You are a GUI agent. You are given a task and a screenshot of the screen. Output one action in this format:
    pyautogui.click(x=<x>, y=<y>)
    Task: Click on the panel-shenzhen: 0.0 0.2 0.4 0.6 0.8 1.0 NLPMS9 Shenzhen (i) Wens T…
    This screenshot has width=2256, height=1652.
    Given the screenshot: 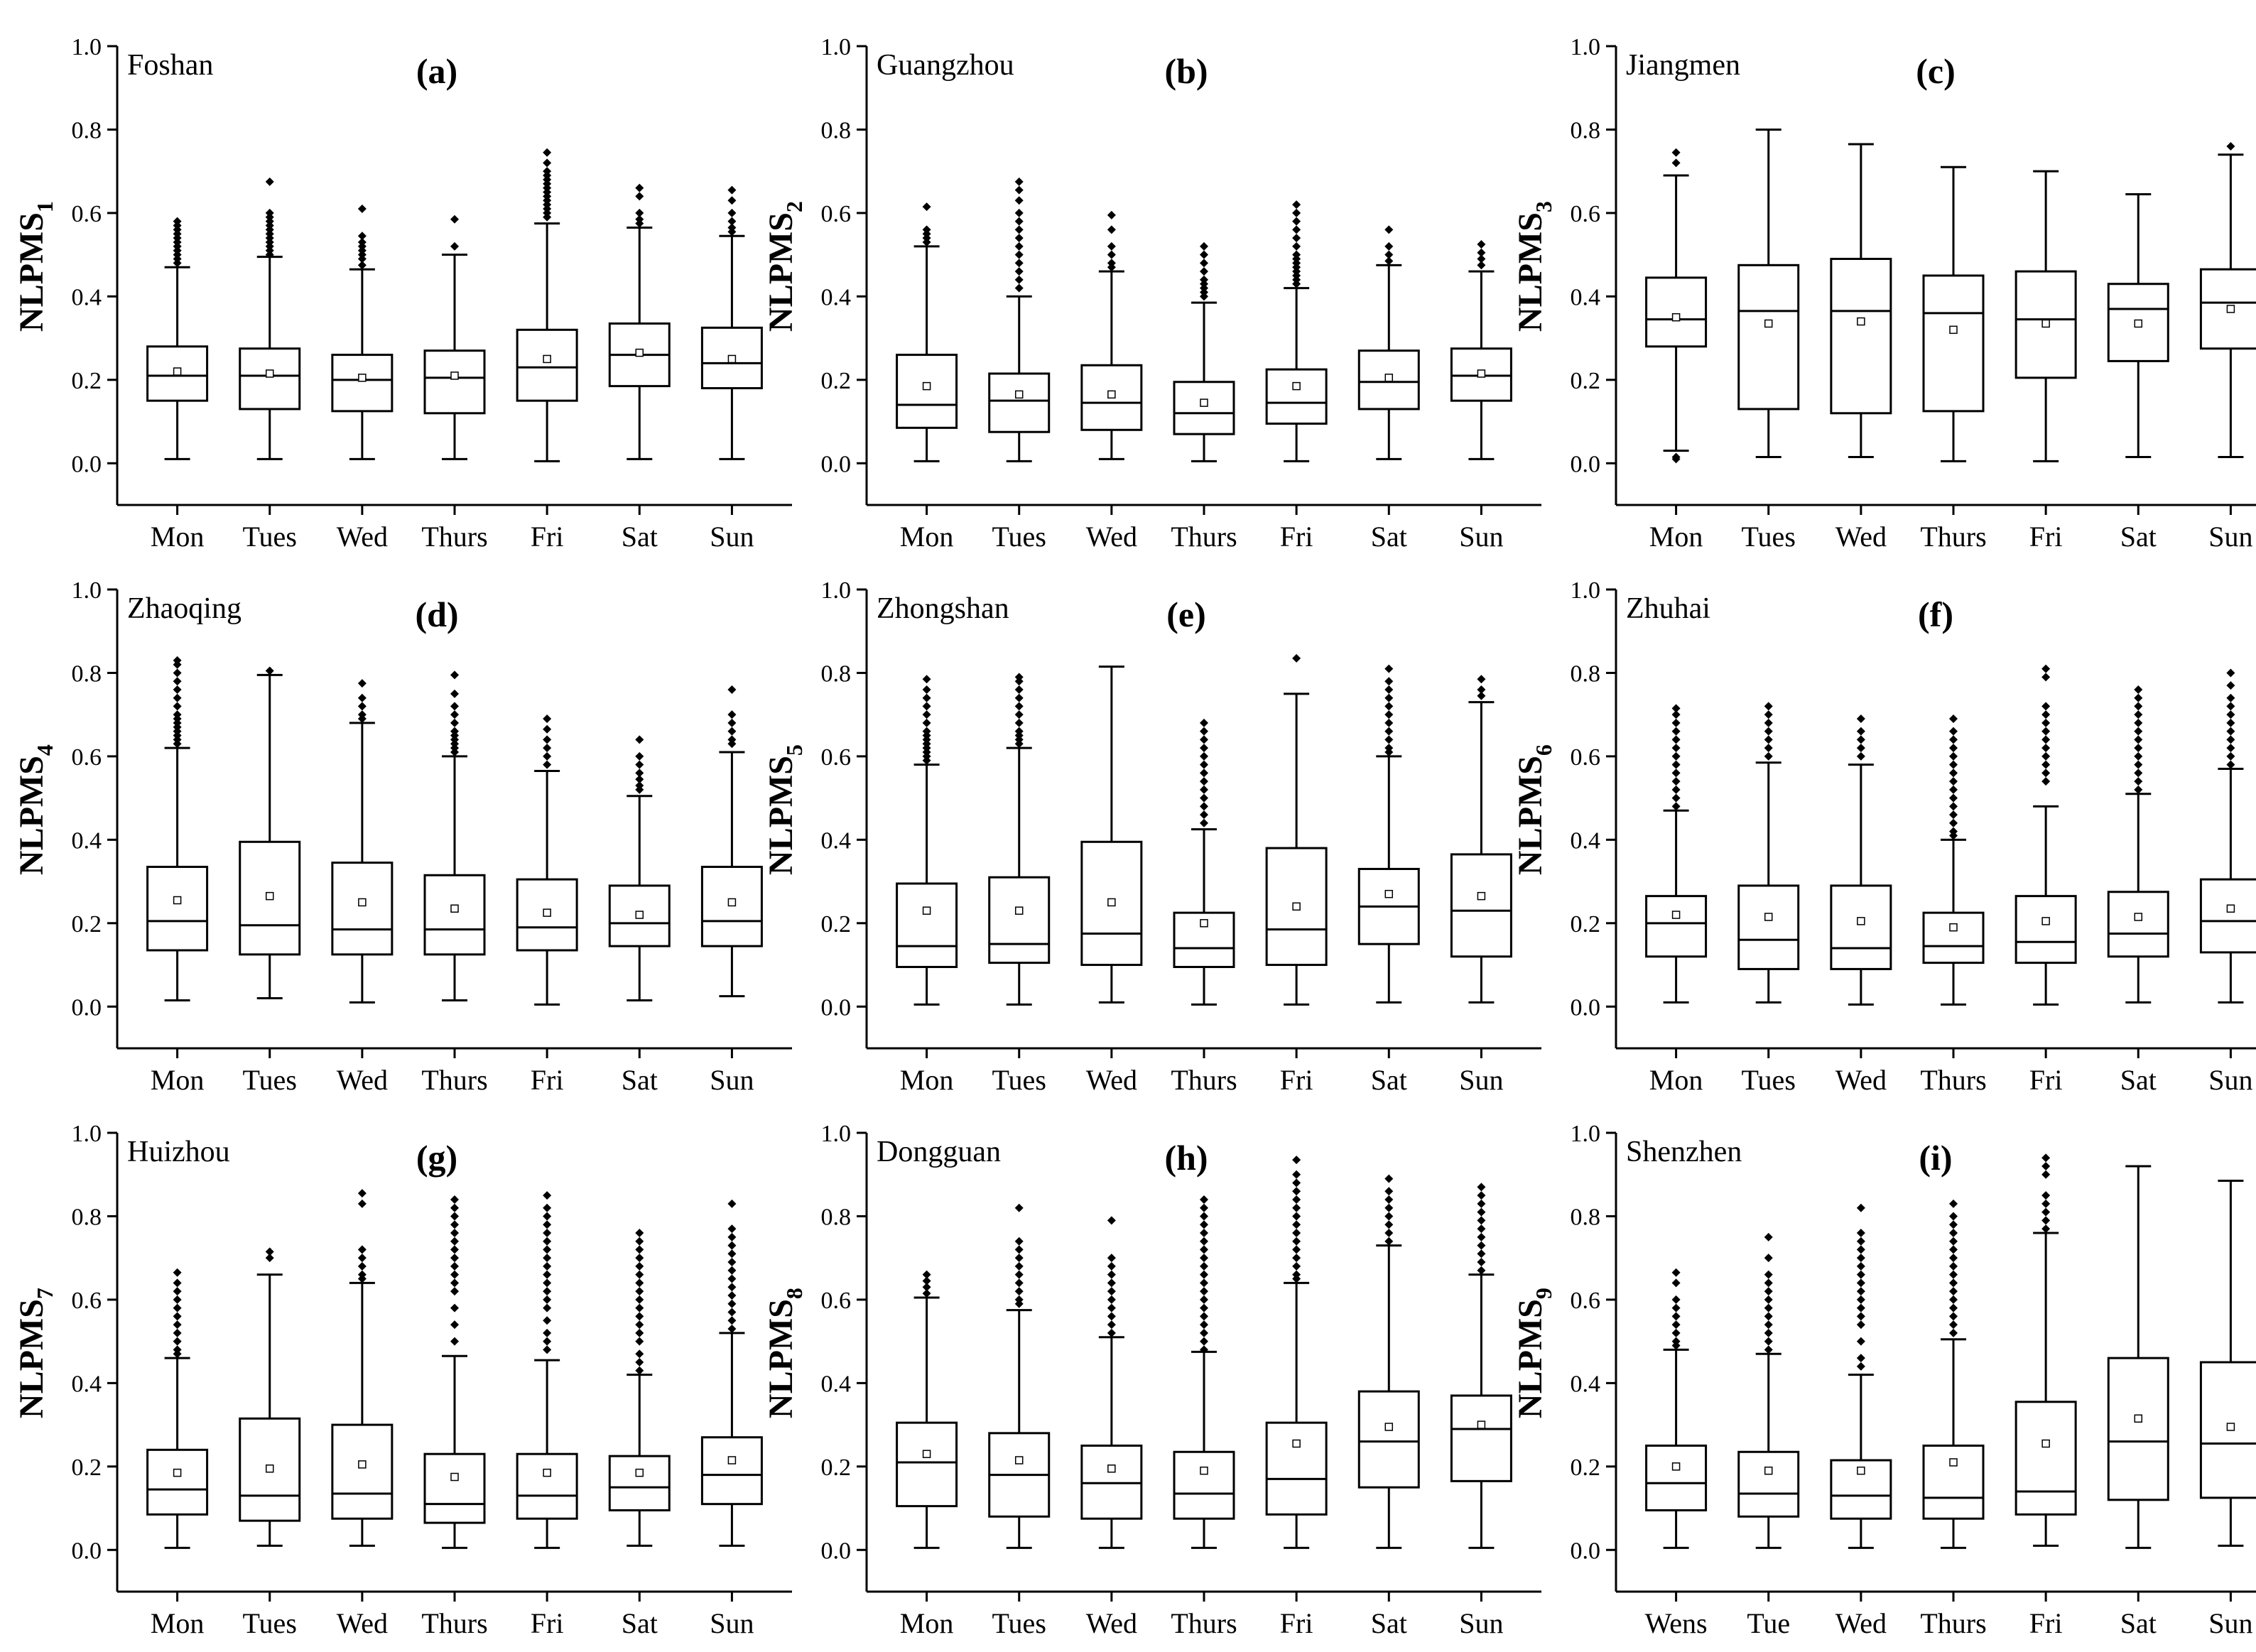 What is the action you would take?
    pyautogui.click(x=1884, y=1380)
    